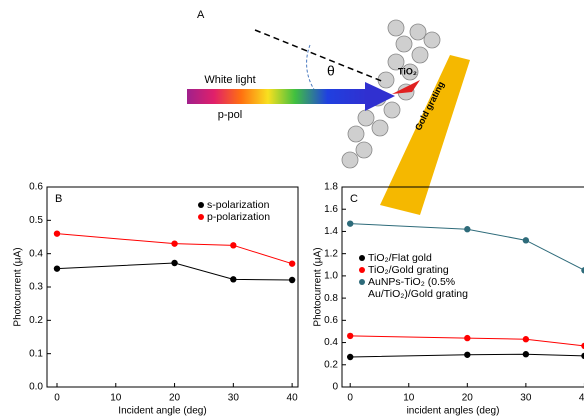 The width and height of the screenshot is (584, 419). What do you see at coordinates (331, 231) in the screenshot?
I see `y-tick-label: 1.4` at bounding box center [331, 231].